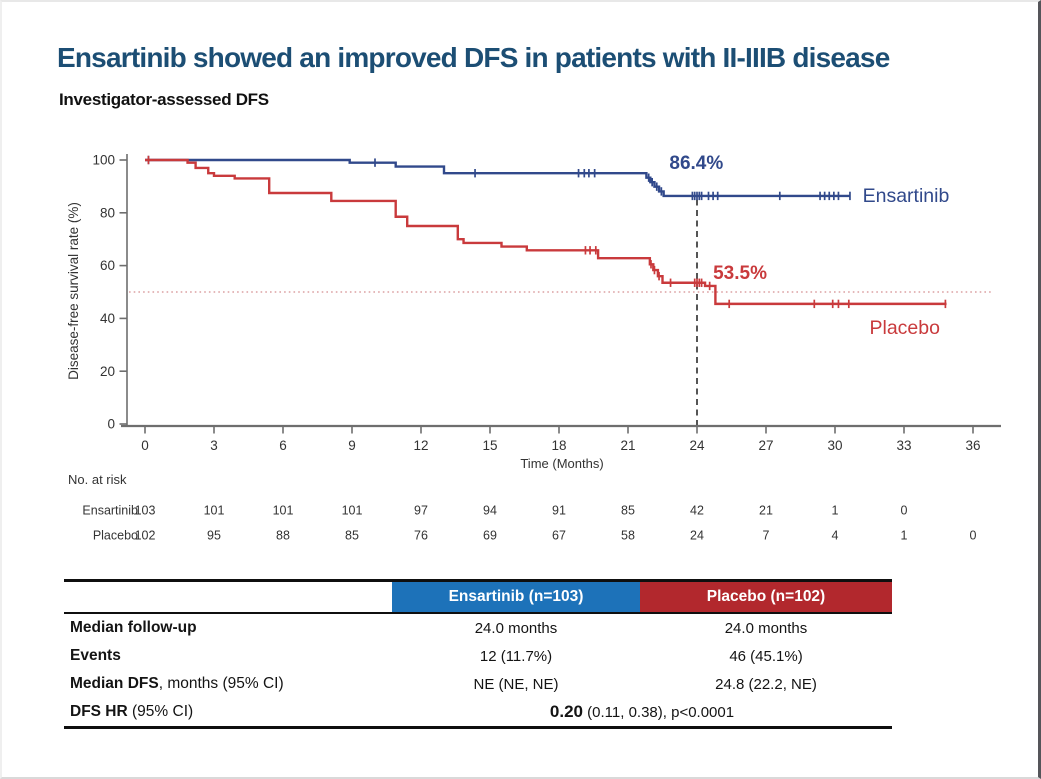 This screenshot has height=779, width=1041. What do you see at coordinates (99, 711) in the screenshot?
I see `row-label-bold: DFS HR` at bounding box center [99, 711].